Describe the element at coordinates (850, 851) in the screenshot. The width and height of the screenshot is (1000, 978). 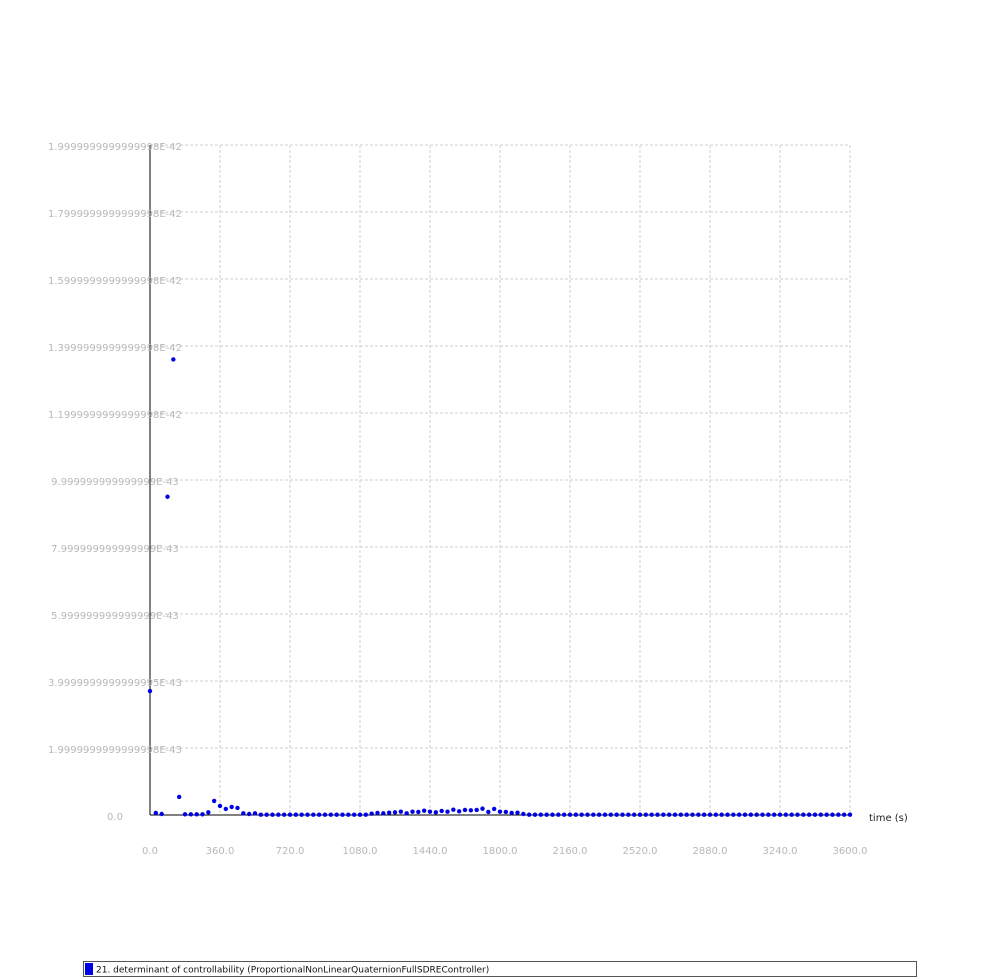
I see `x-tick-label: 3600.0` at that location.